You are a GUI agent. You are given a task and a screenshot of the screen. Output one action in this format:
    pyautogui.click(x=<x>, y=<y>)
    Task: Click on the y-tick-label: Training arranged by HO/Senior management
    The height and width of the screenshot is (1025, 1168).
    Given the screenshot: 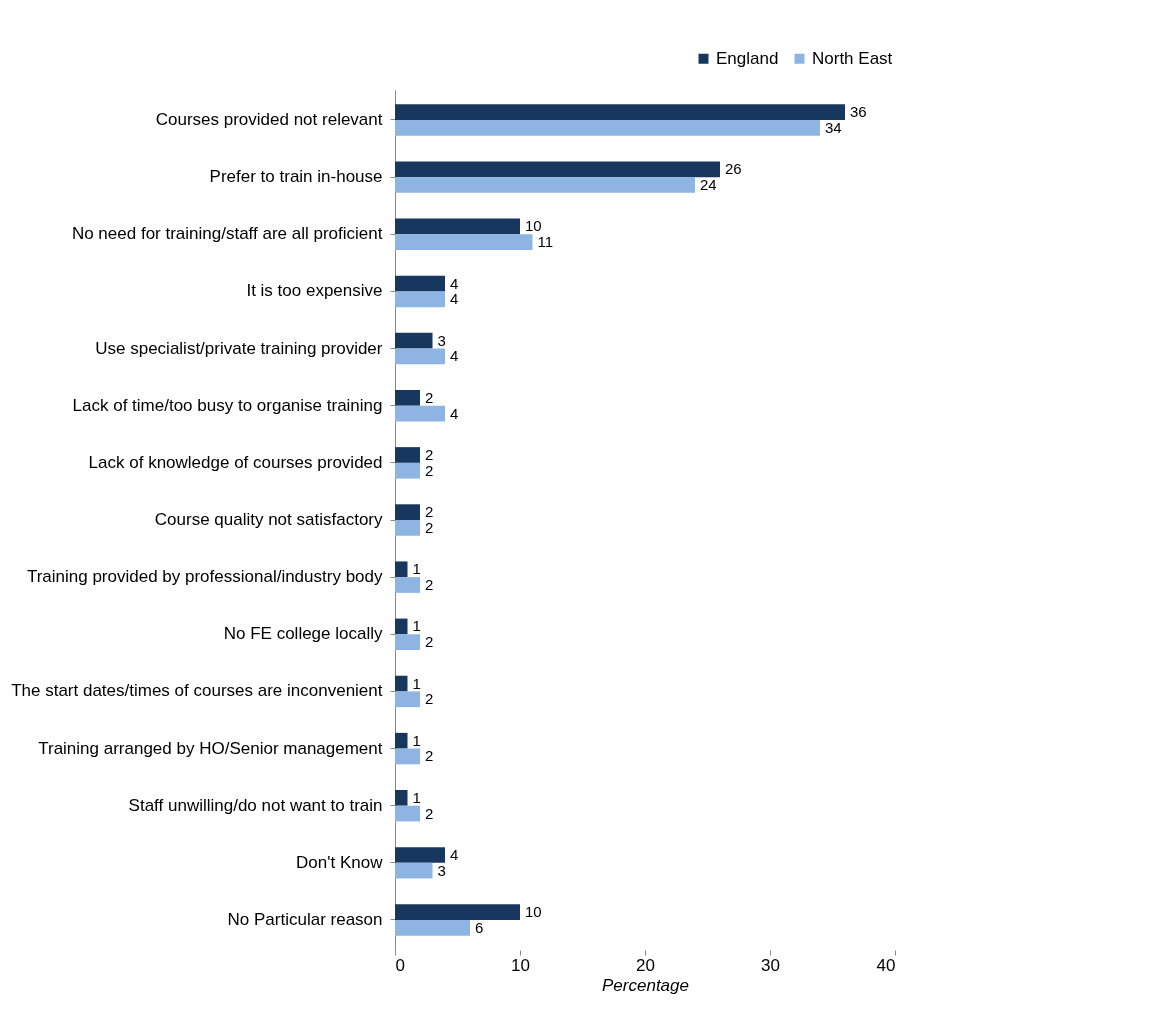 What is the action you would take?
    pyautogui.click(x=210, y=748)
    